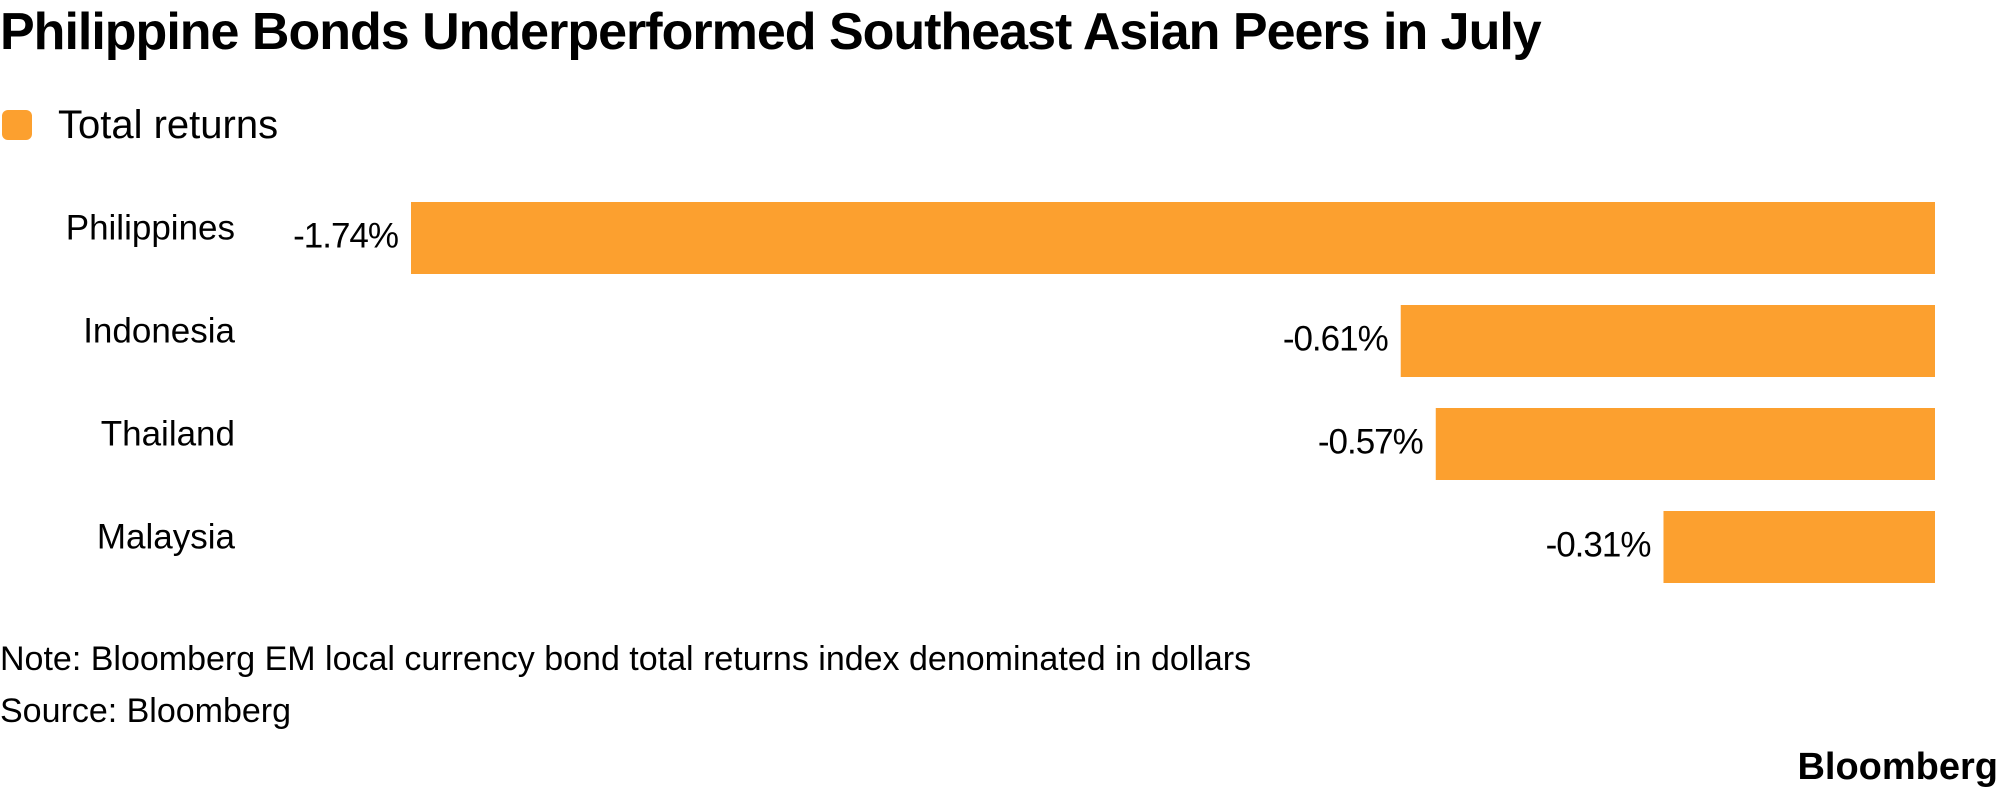 The width and height of the screenshot is (2002, 798). What do you see at coordinates (166, 536) in the screenshot?
I see `category-label: Malaysia` at bounding box center [166, 536].